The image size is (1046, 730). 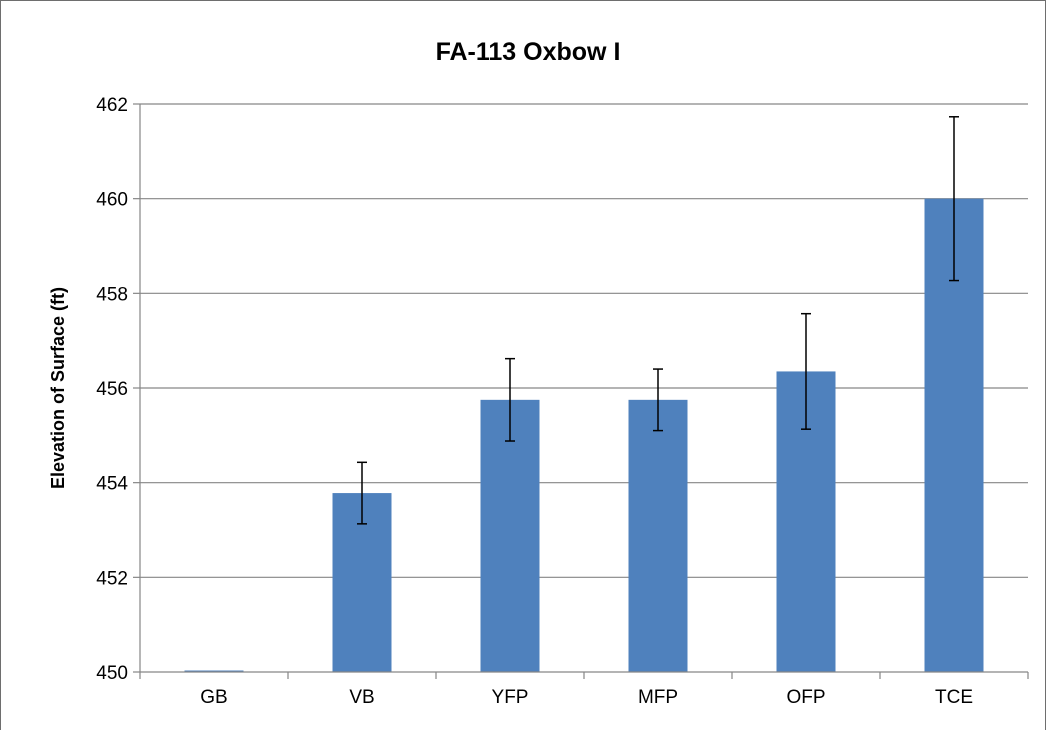 What do you see at coordinates (112, 578) in the screenshot?
I see `y-tick-label: 452` at bounding box center [112, 578].